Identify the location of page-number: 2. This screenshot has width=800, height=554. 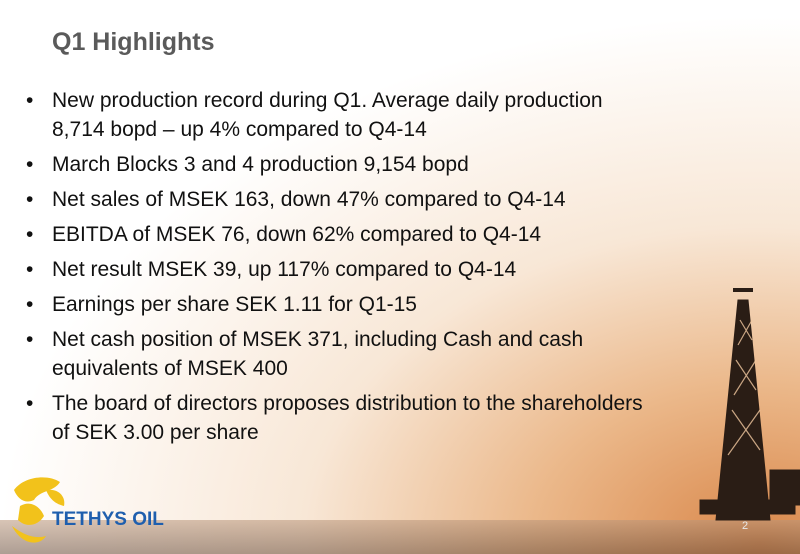
(745, 526).